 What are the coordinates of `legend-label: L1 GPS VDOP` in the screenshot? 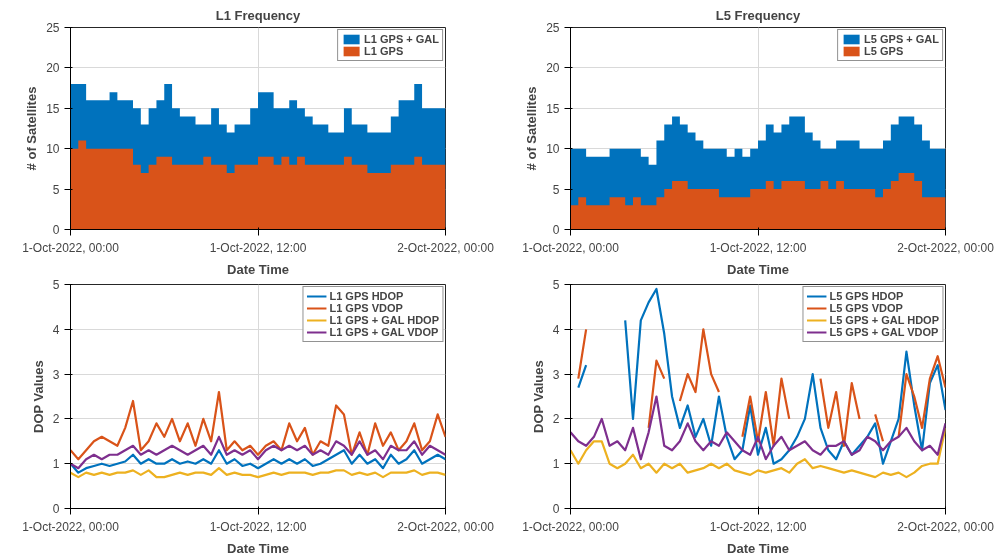 It's located at (366, 308).